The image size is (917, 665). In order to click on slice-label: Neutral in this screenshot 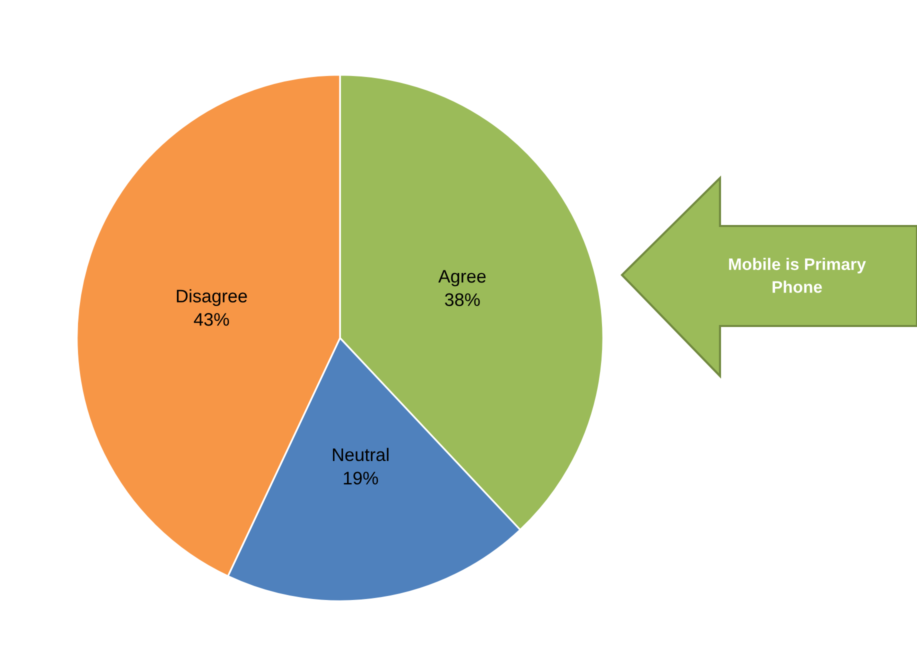, I will do `click(360, 455)`.